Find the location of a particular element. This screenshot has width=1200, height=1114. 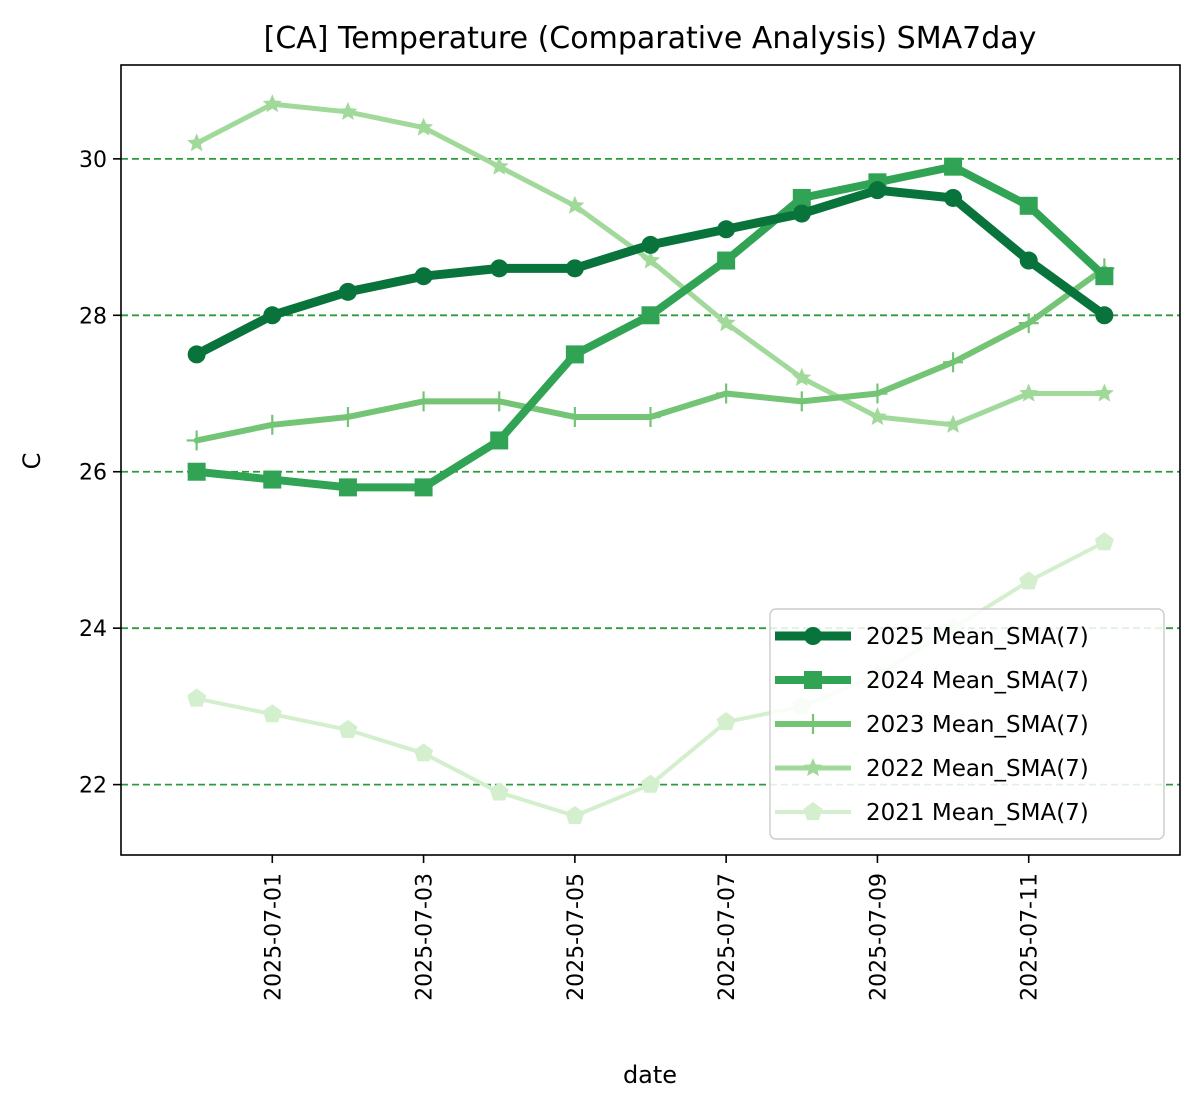

series-2023 is located at coordinates (650, 354).